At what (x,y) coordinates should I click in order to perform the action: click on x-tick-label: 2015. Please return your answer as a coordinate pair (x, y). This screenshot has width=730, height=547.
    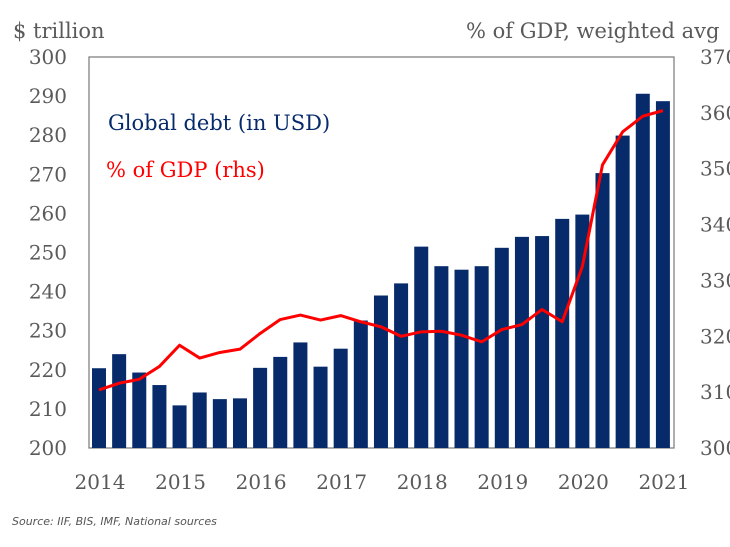
    Looking at the image, I should click on (180, 482).